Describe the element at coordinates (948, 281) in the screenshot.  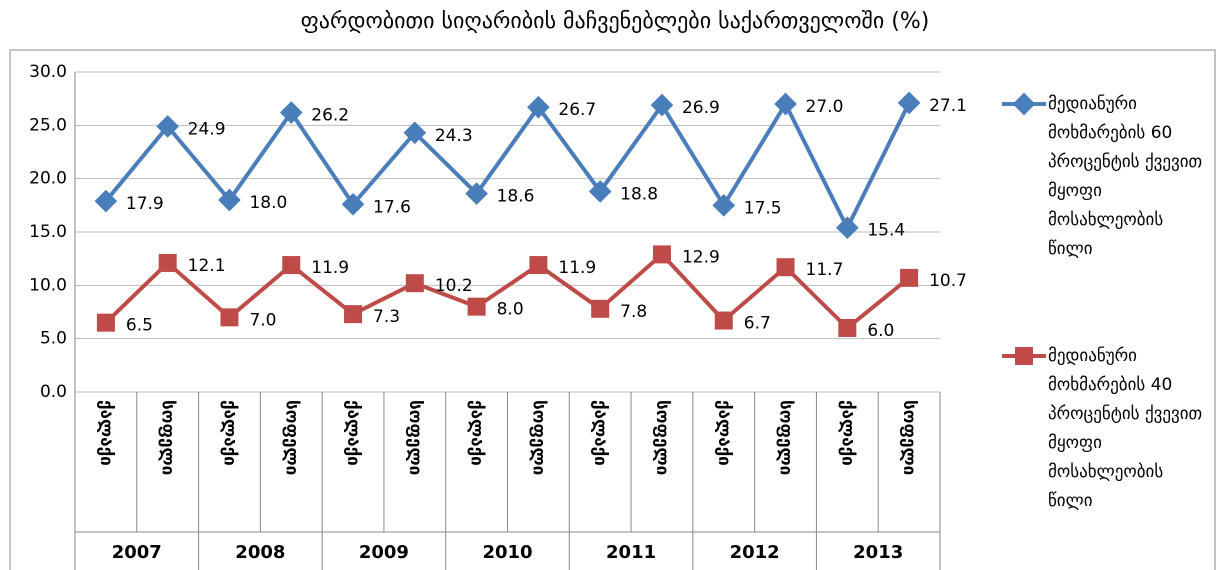
I see `data-label: 10.7` at that location.